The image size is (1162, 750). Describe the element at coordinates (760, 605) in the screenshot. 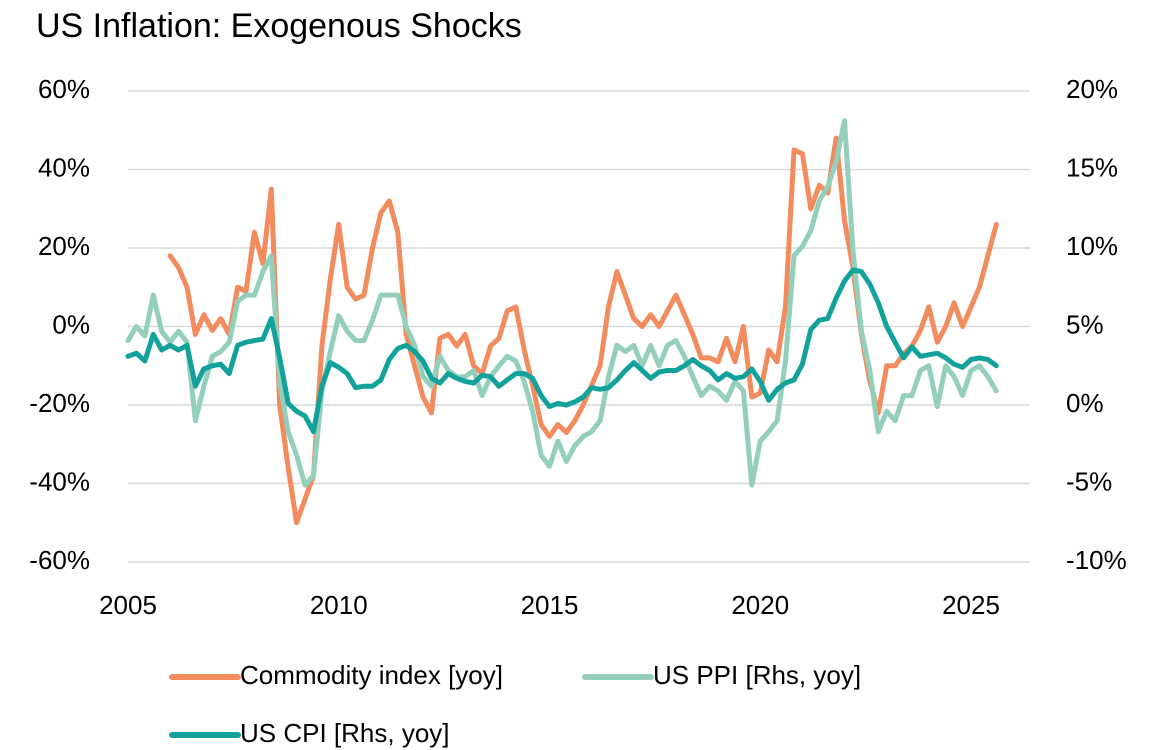

I see `x-tick-label: 2020` at that location.